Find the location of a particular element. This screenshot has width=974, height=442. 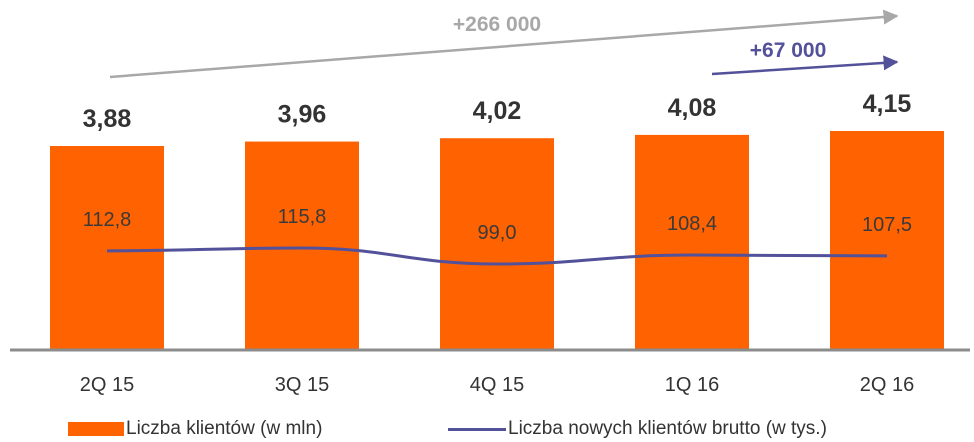

x-tick-label: 4Q 15 is located at coordinates (497, 385).